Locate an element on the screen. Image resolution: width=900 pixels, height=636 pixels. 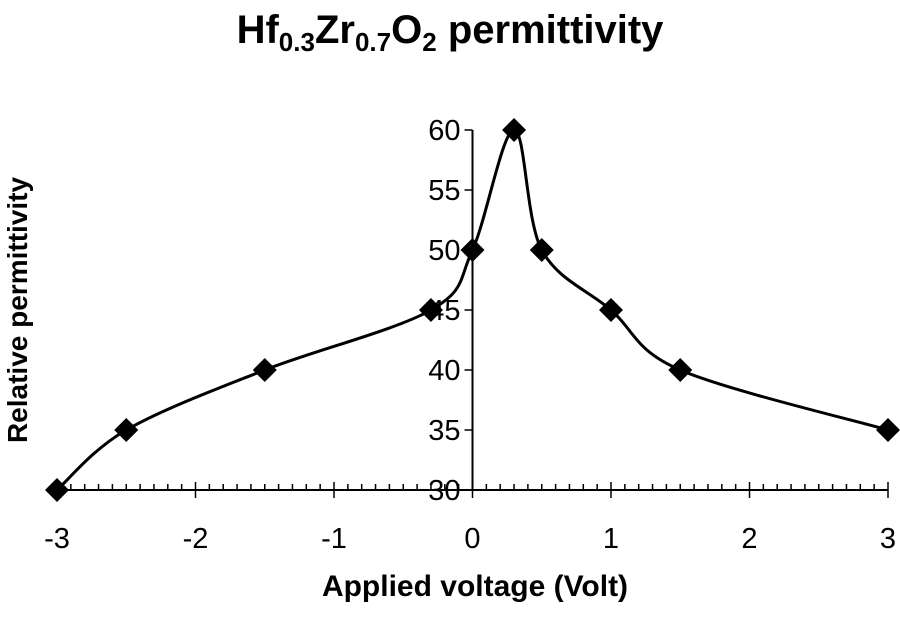
x-tick-label: 0 is located at coordinates (472, 539).